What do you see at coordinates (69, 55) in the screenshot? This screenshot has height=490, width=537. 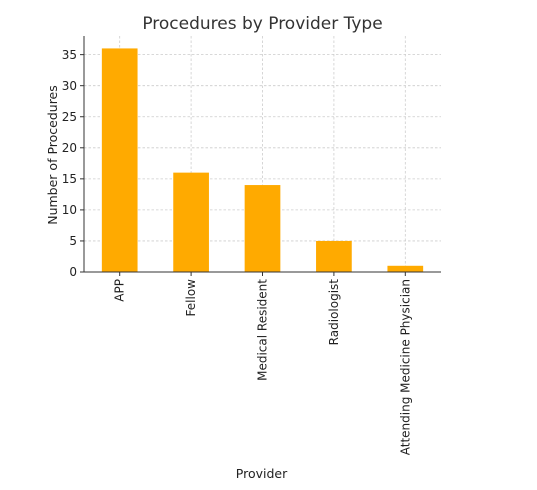 I see `y-tick-label: 35` at bounding box center [69, 55].